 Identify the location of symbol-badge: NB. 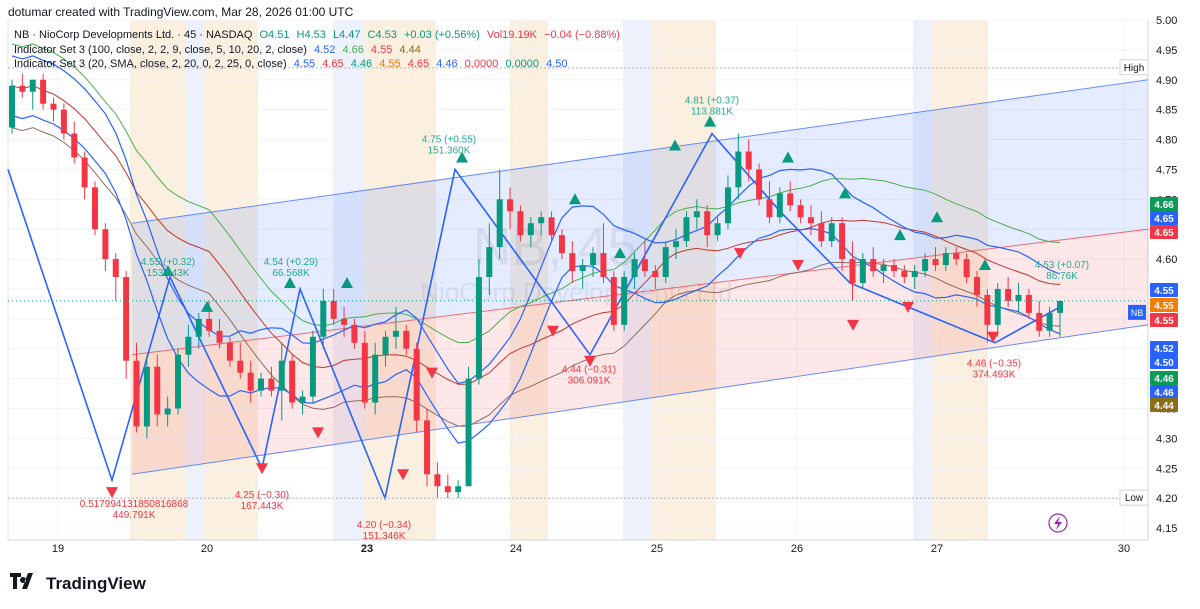
(1137, 313).